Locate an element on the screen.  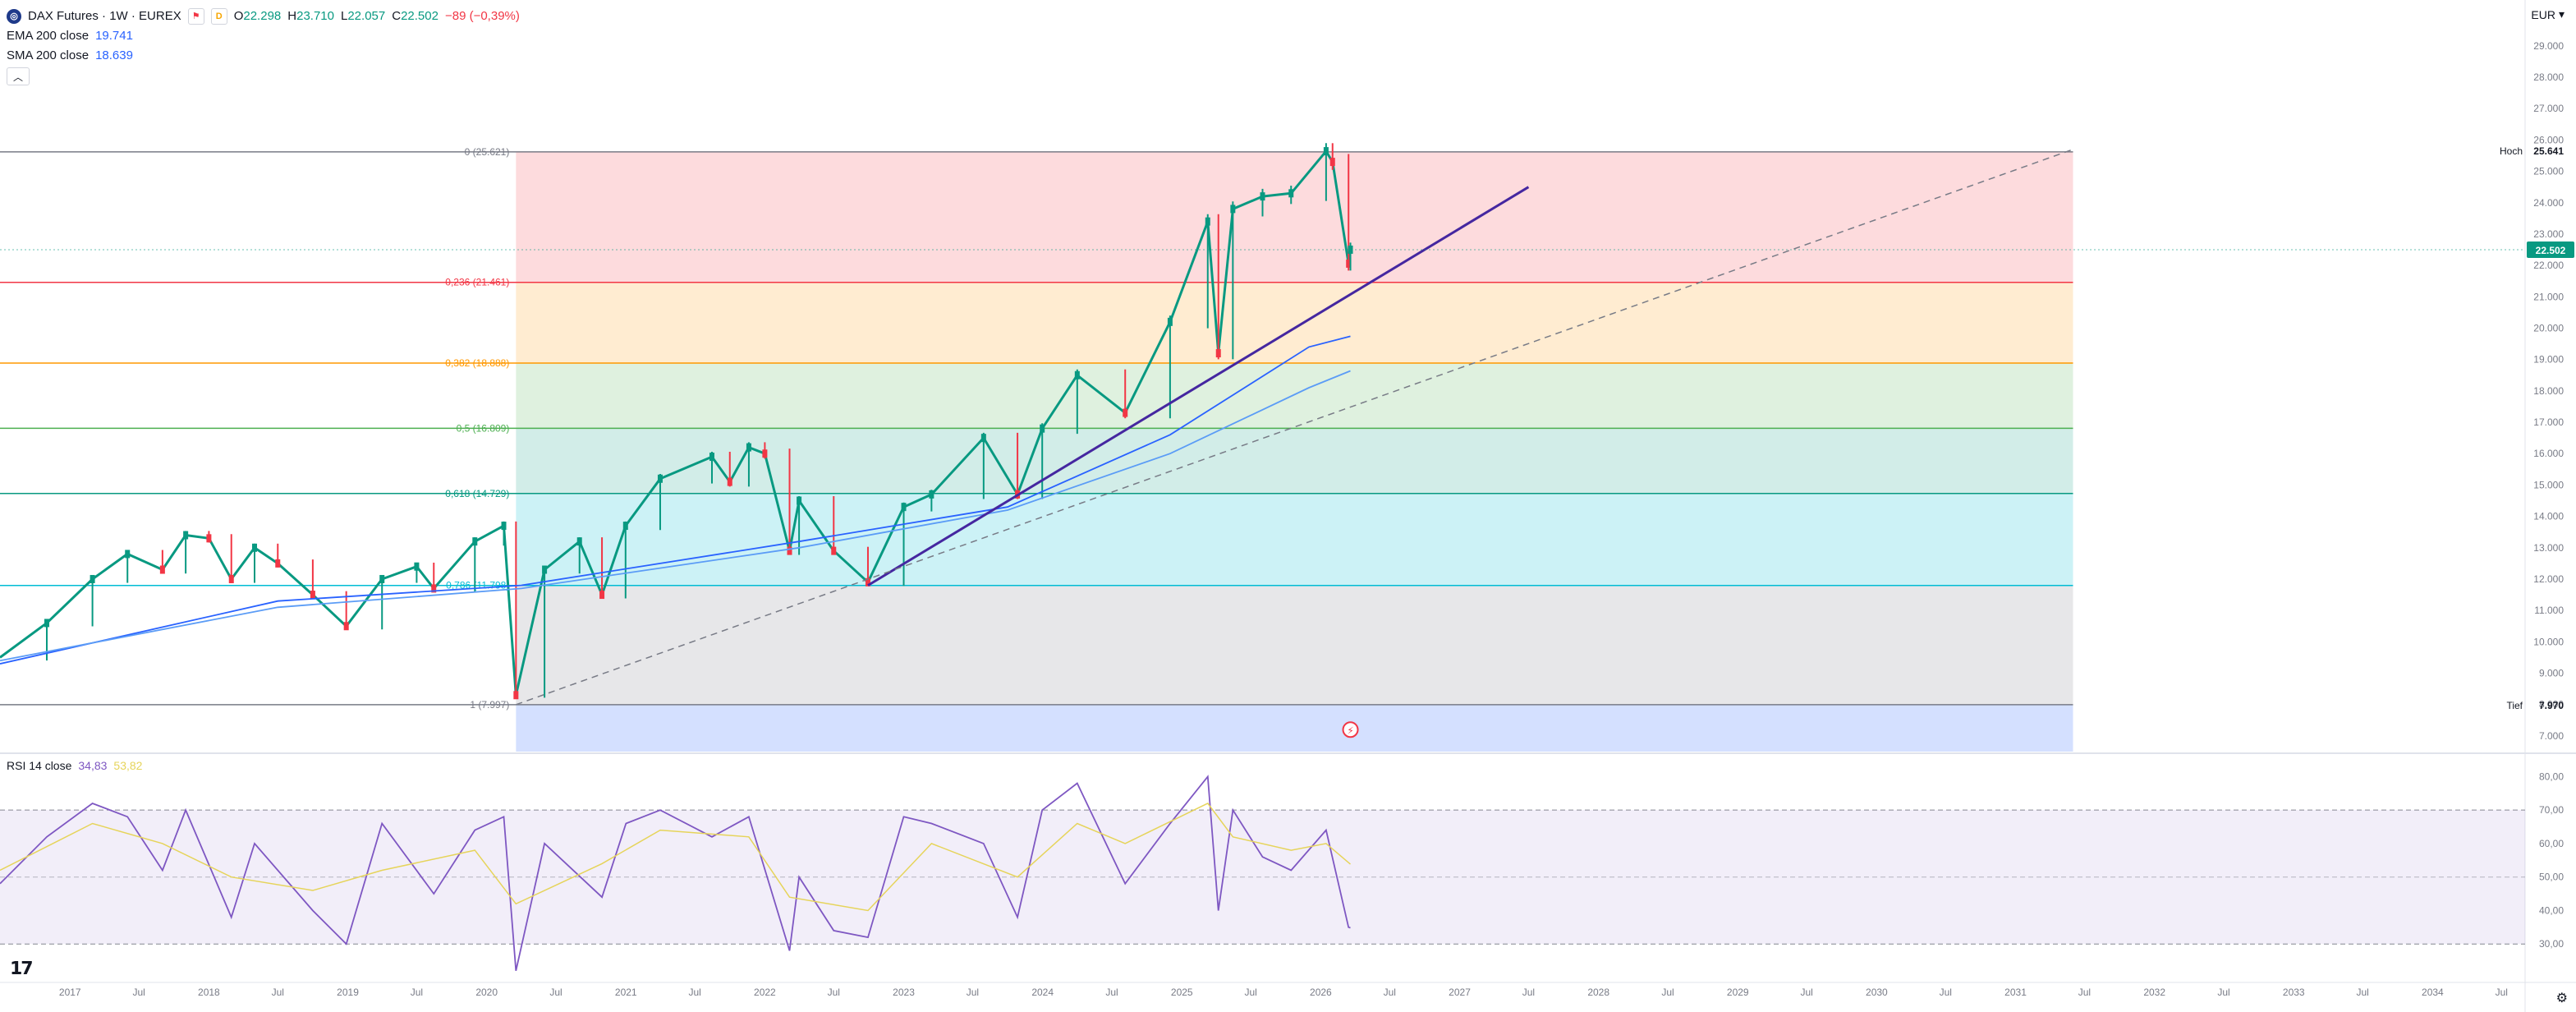
fib-level-label-6: 1 (7.997) is located at coordinates (489, 705).